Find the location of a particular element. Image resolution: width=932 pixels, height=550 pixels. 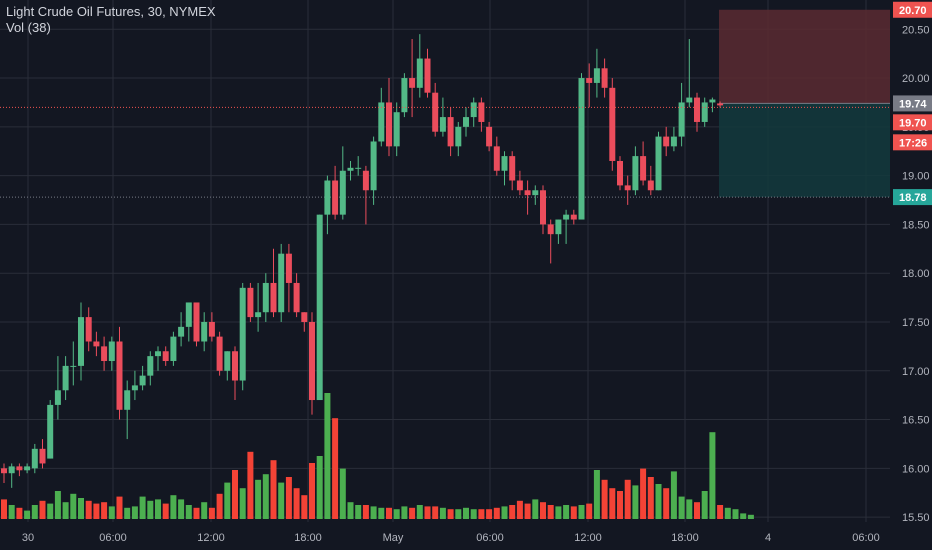

svg-text: 19.74 is located at coordinates (913, 104).